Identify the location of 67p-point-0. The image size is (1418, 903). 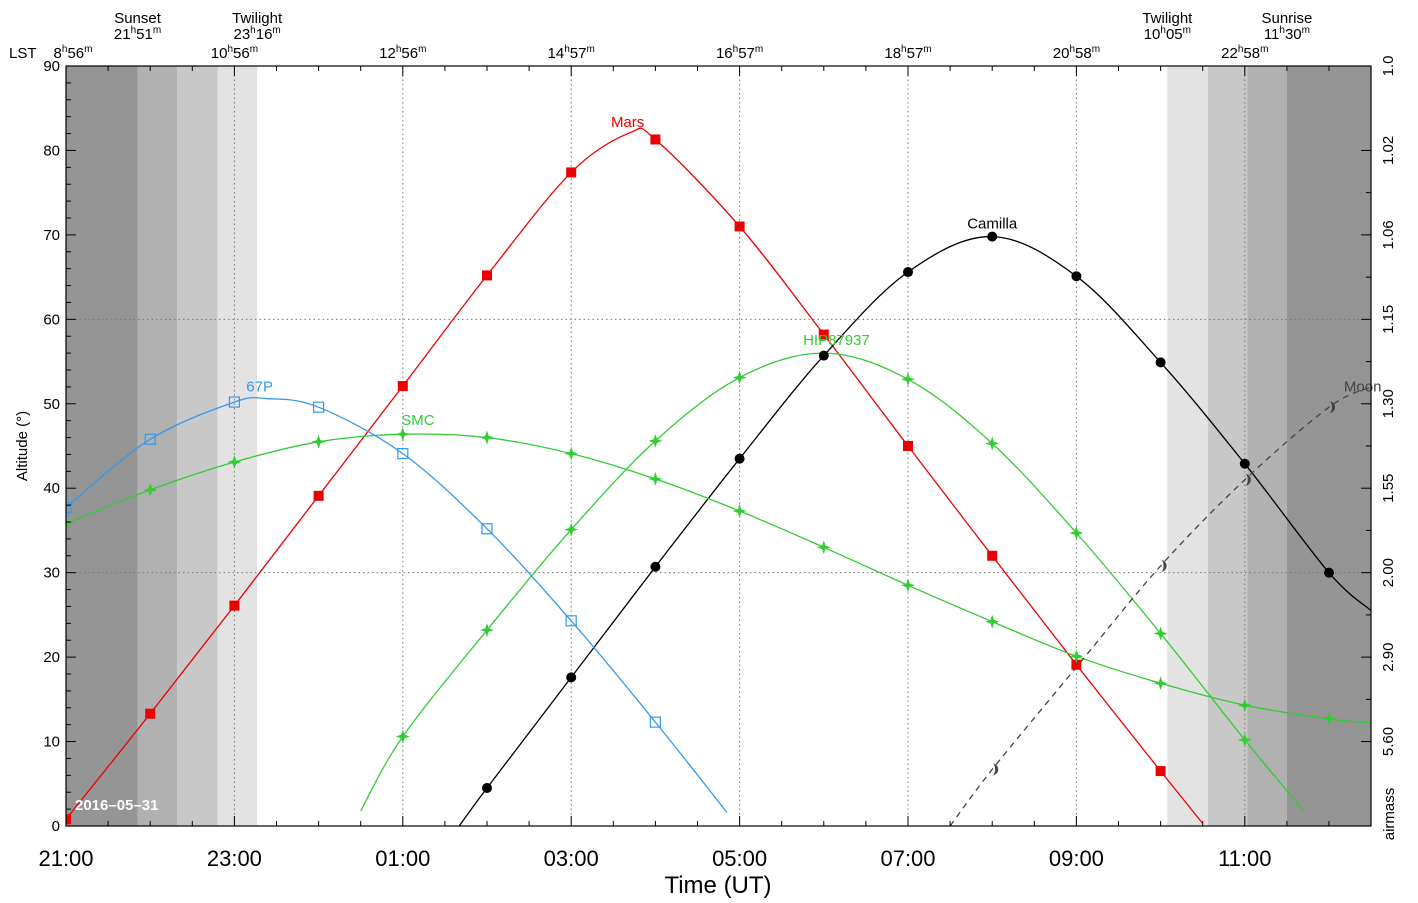
(69, 508).